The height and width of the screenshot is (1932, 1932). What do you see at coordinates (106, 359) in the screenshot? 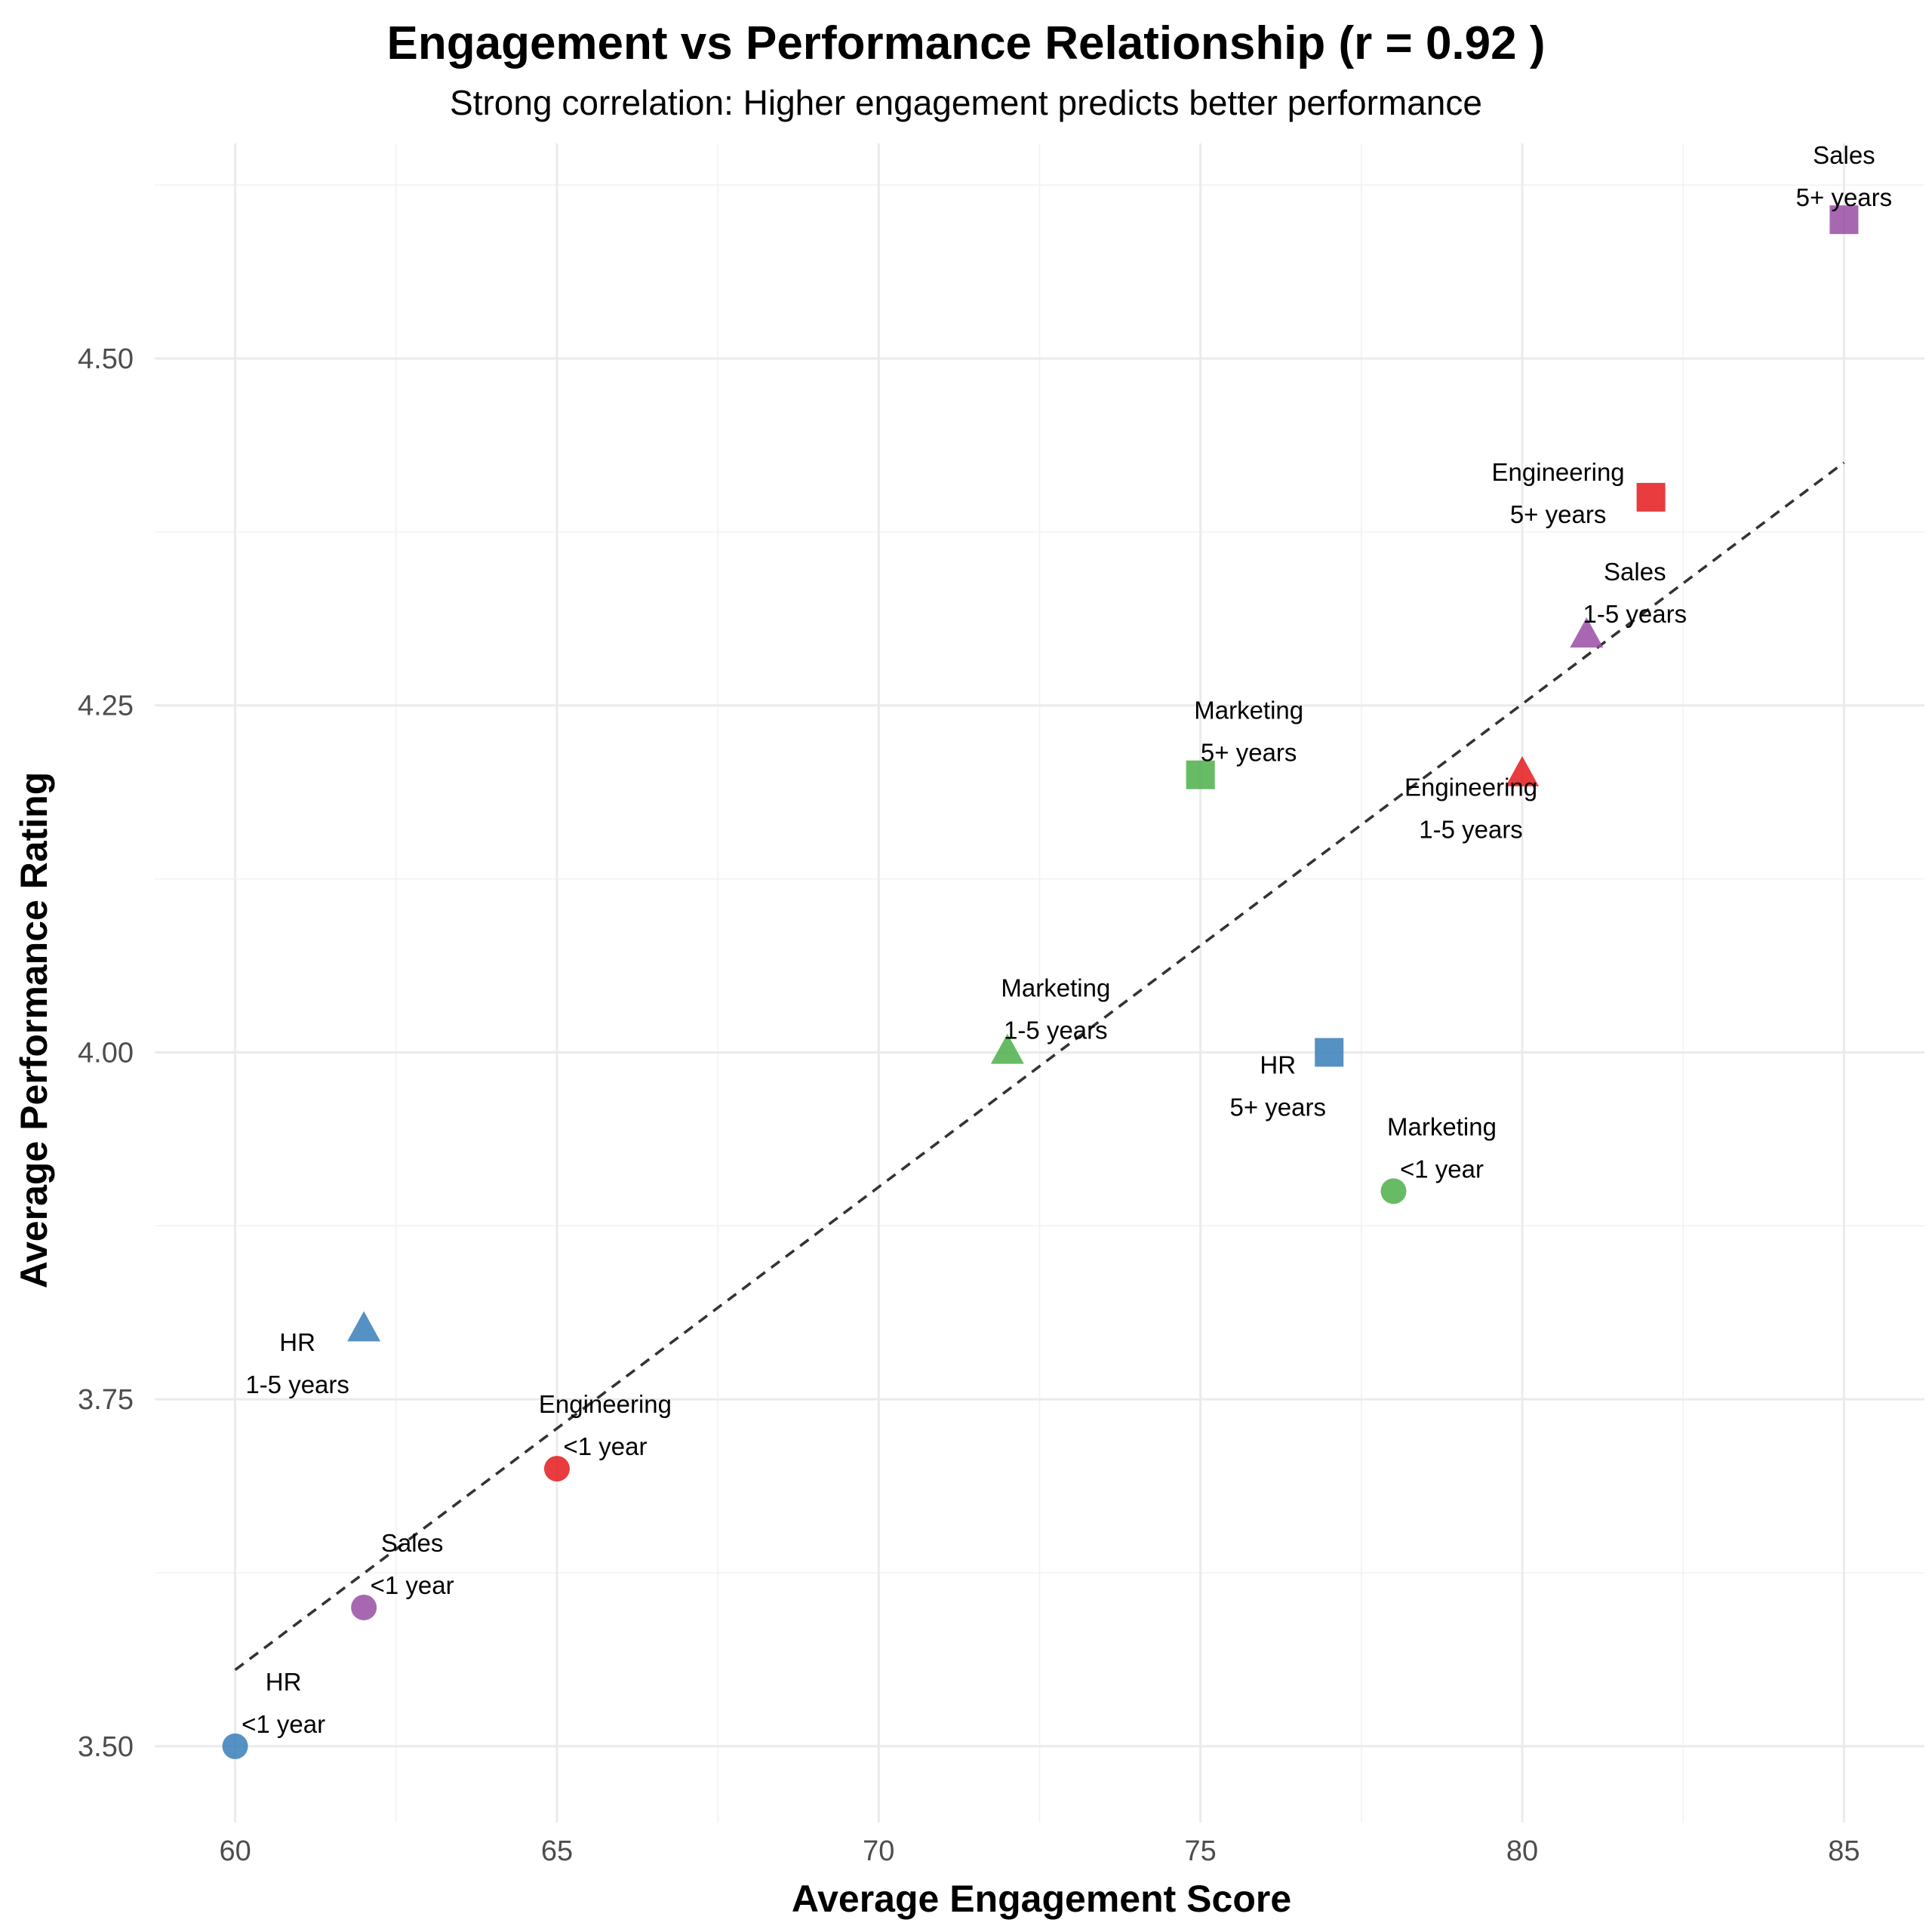
I see `y-tick-label: 4.50` at bounding box center [106, 359].